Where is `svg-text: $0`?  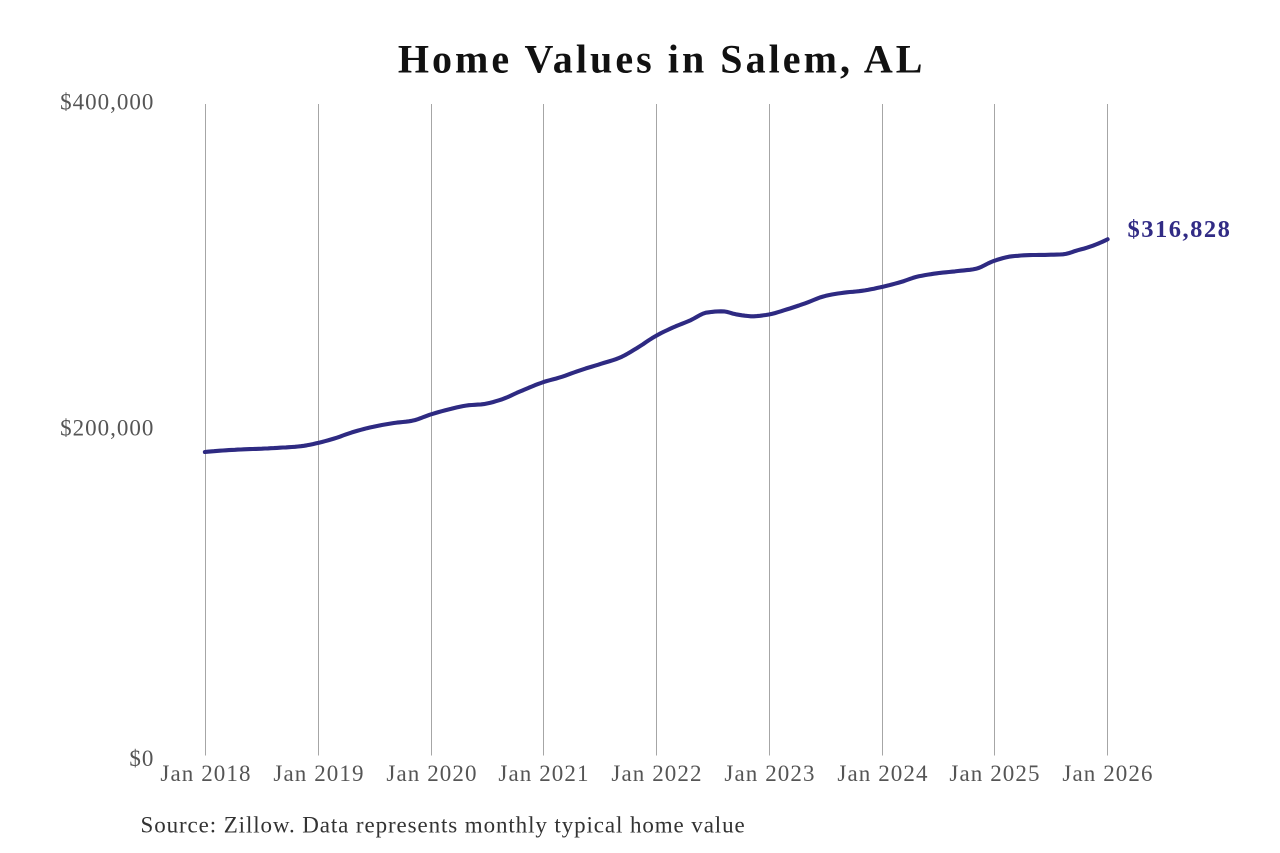 svg-text: $0 is located at coordinates (141, 758).